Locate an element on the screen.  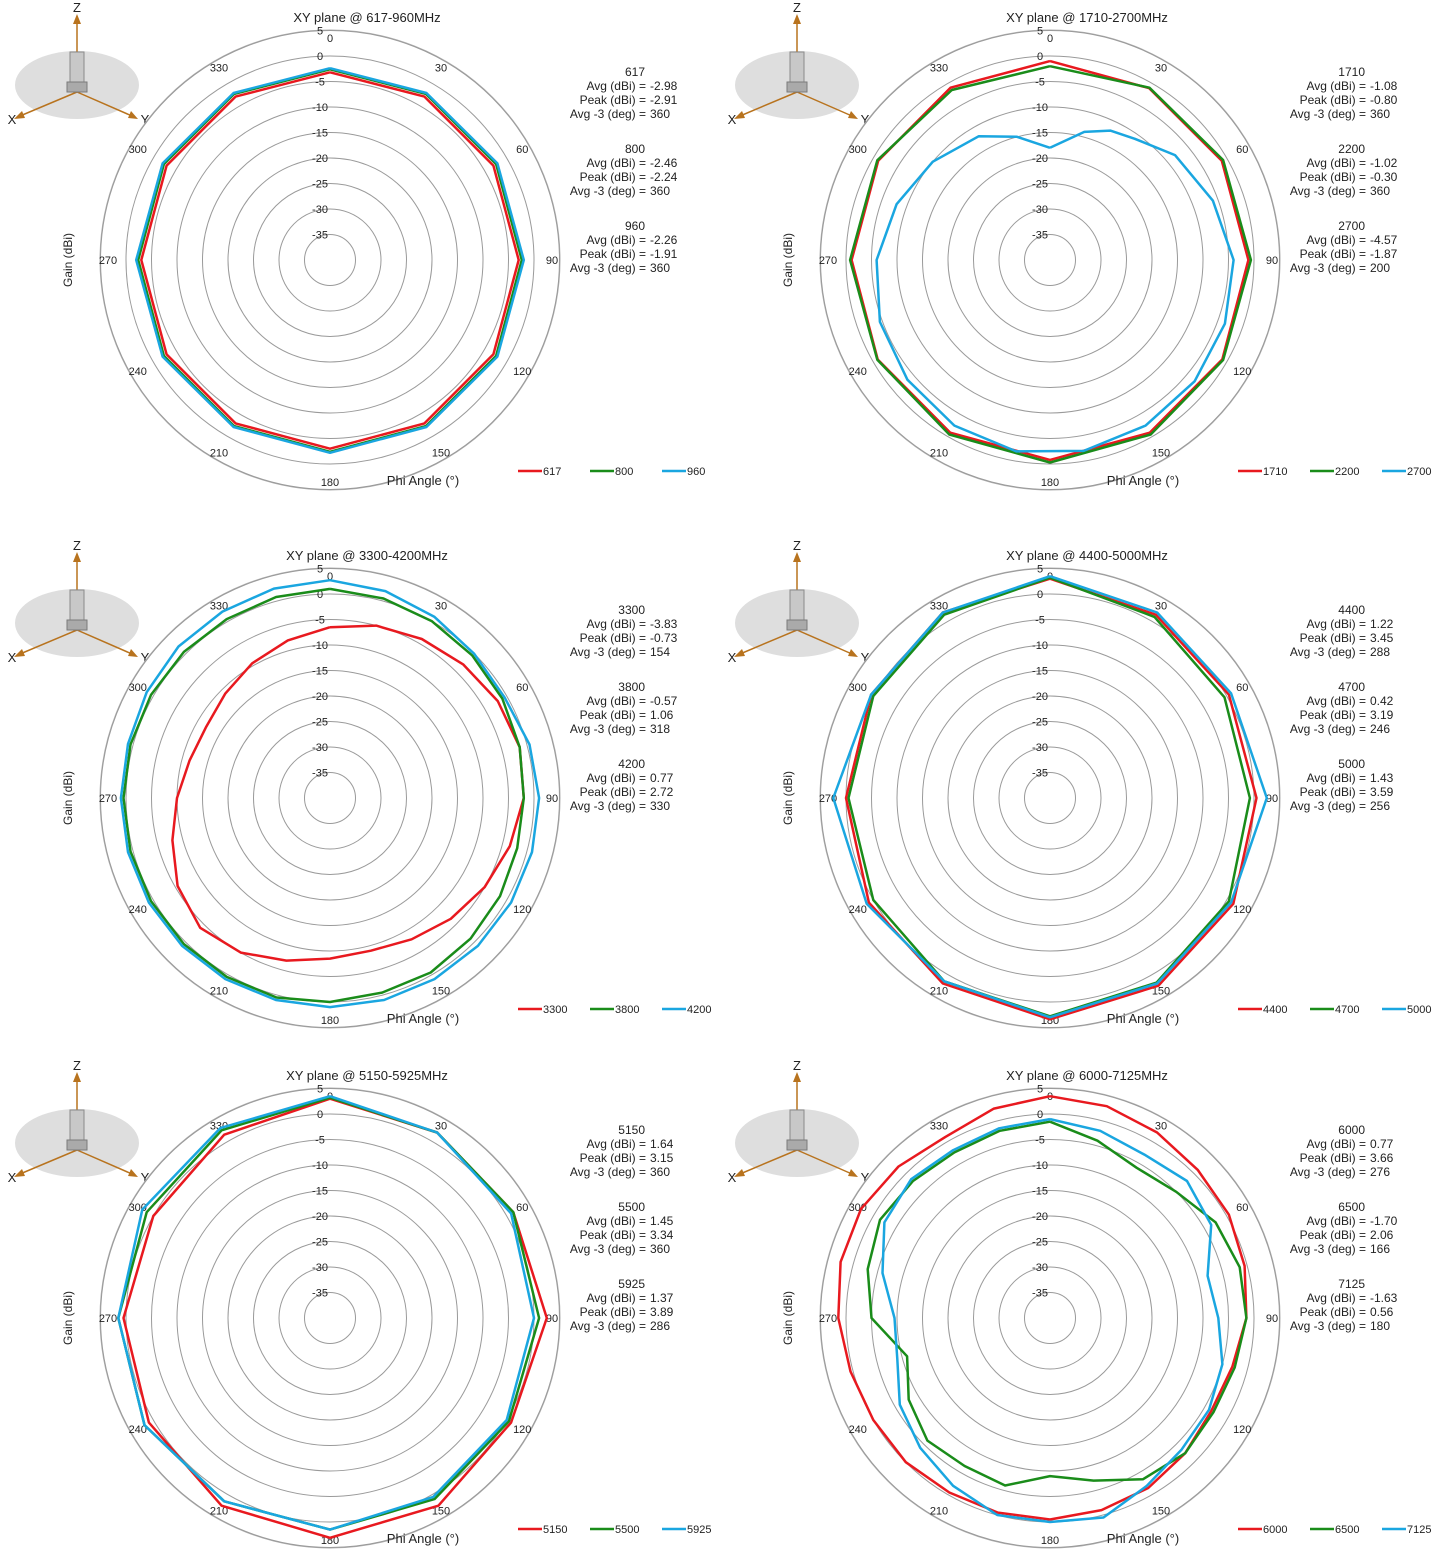
legend-entry: 2700 is located at coordinates (1419, 472).